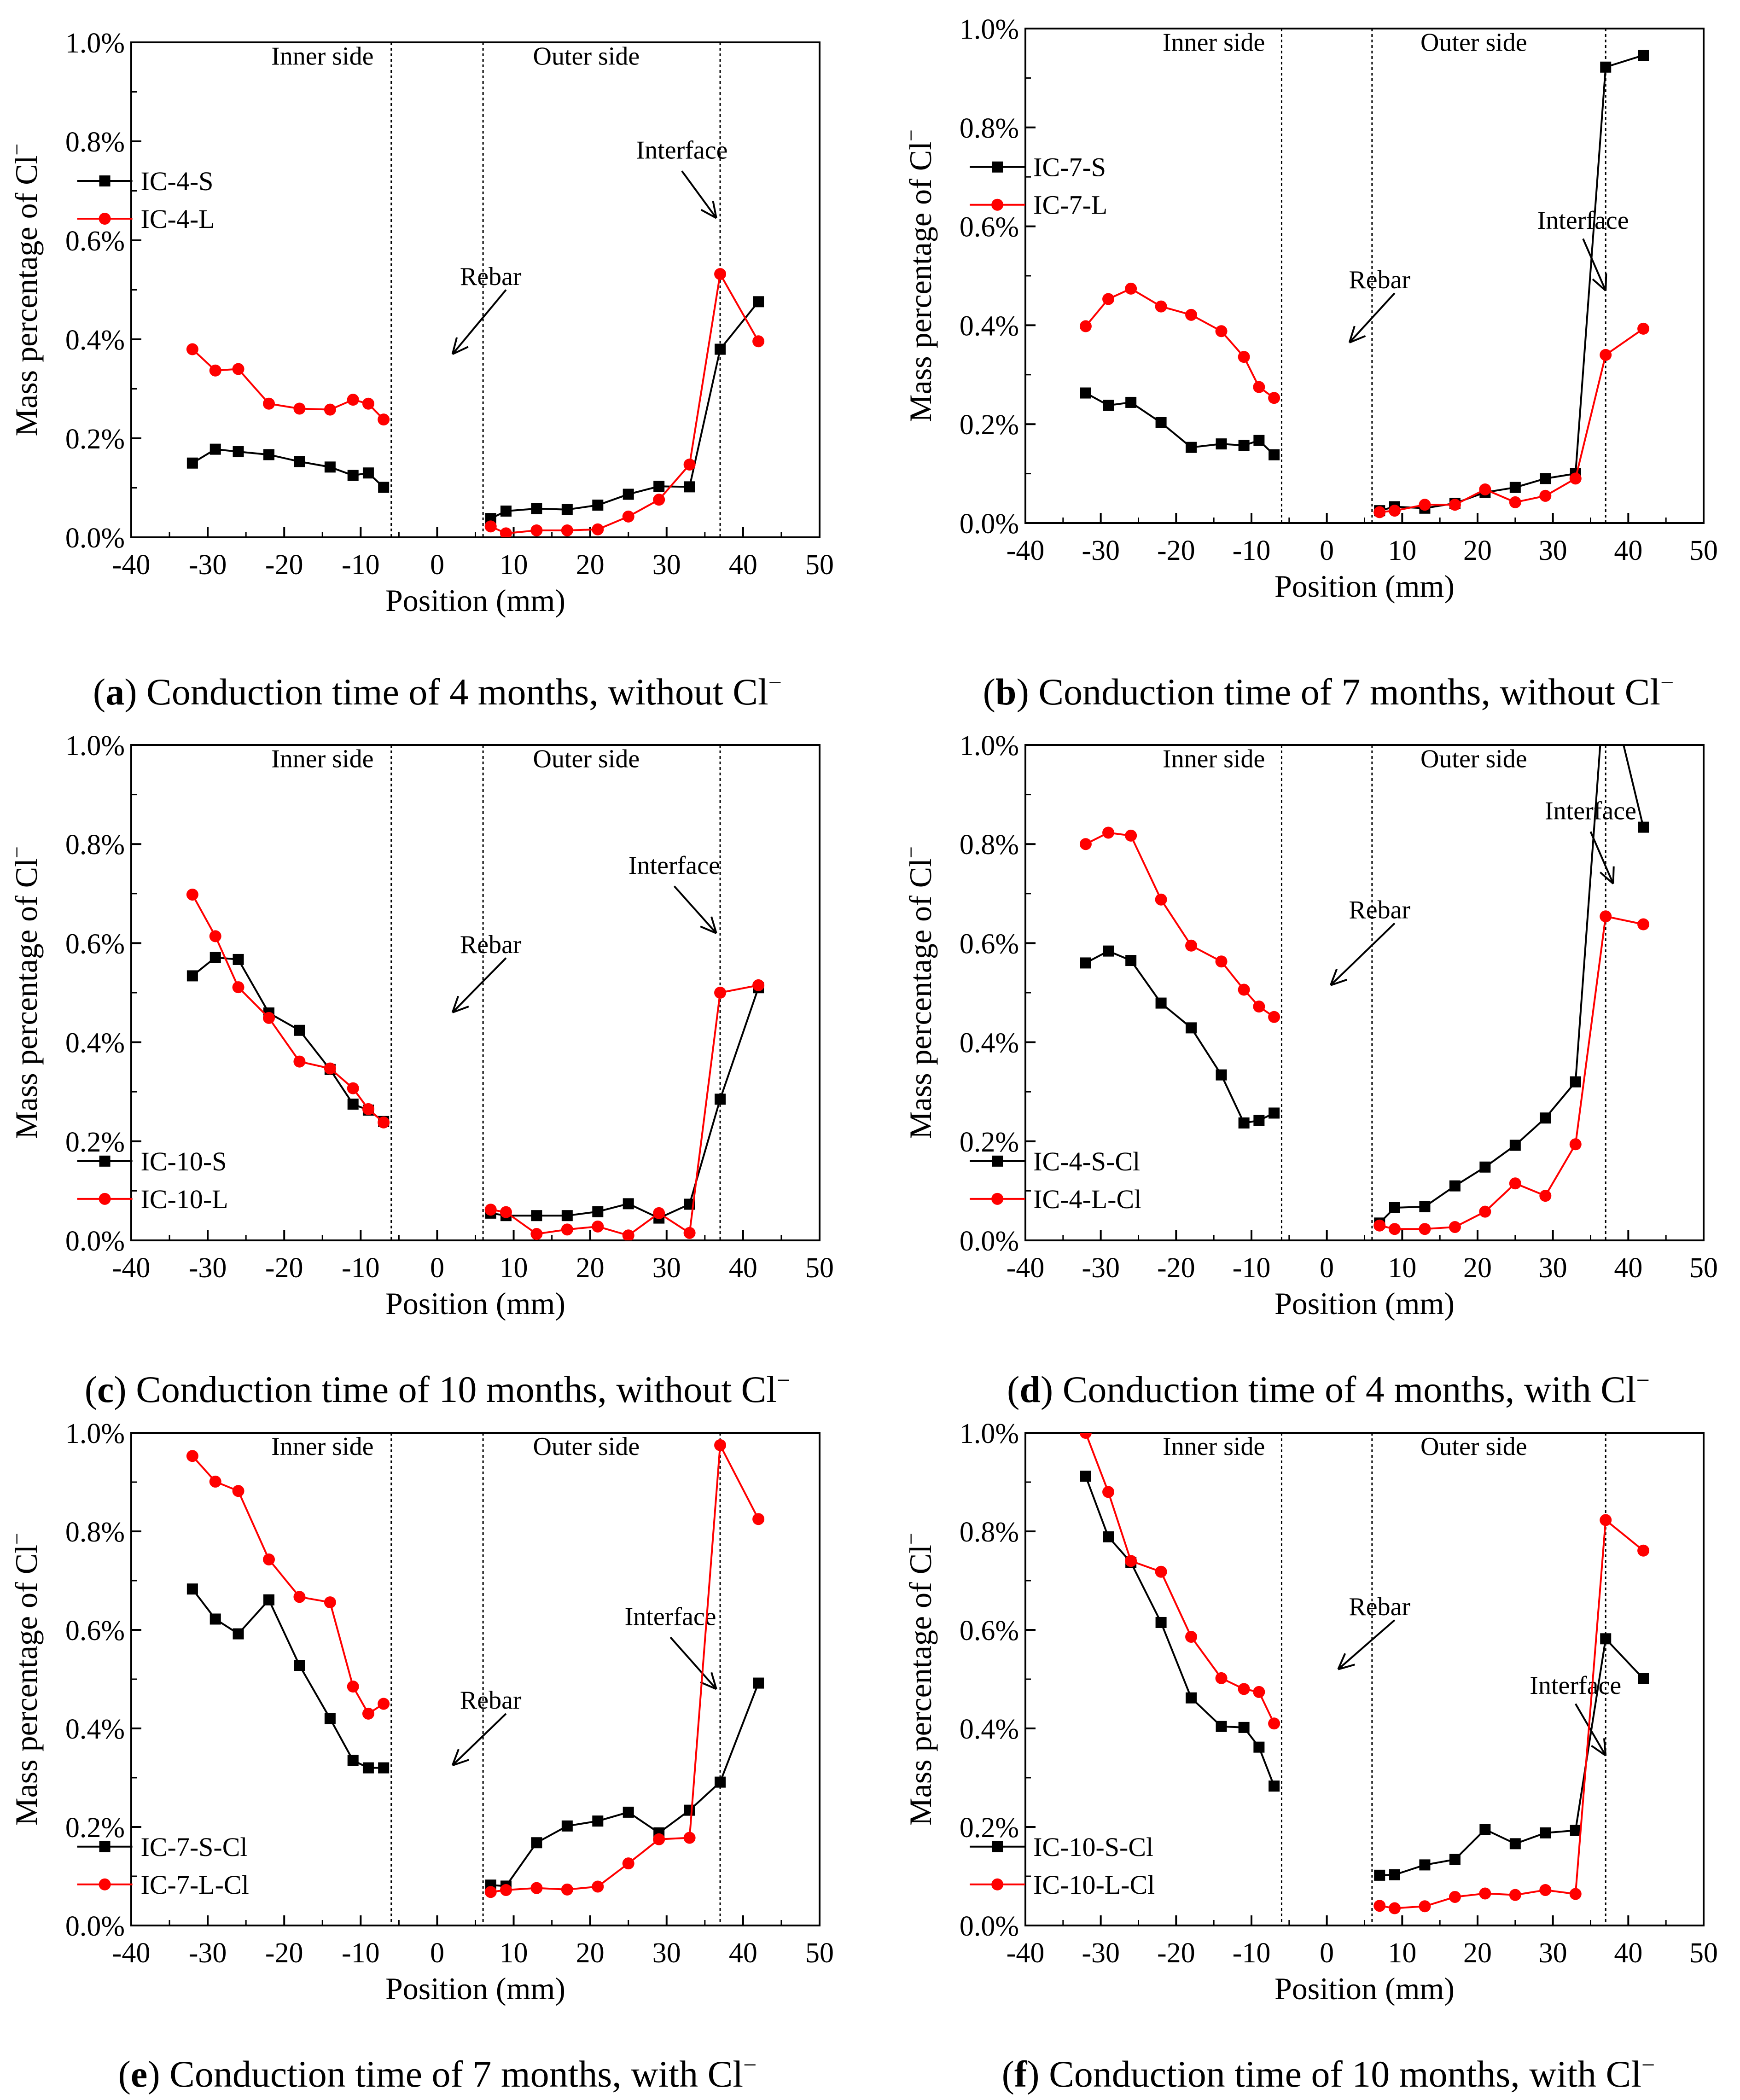 This screenshot has height=2100, width=1740. What do you see at coordinates (105, 219) in the screenshot?
I see `legend-marker` at bounding box center [105, 219].